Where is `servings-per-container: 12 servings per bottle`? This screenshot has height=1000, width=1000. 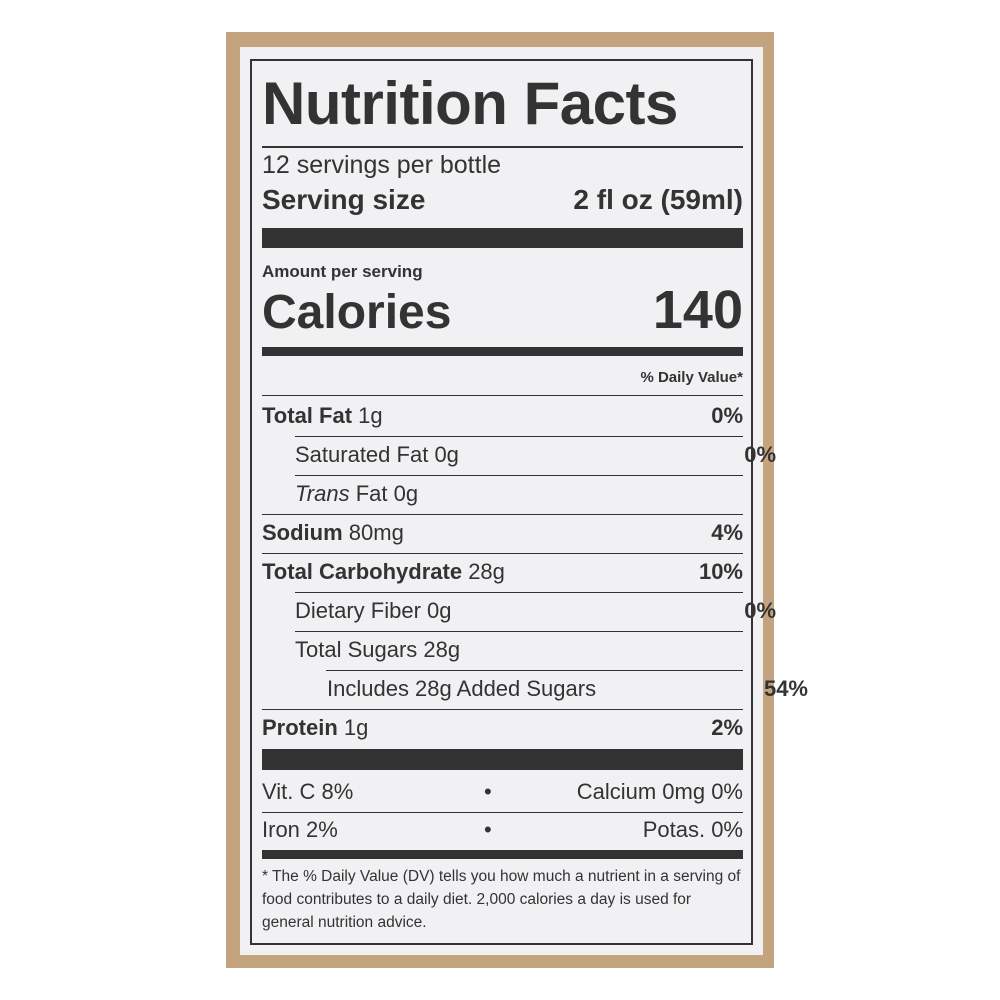 servings-per-container: 12 servings per bottle is located at coordinates (382, 165).